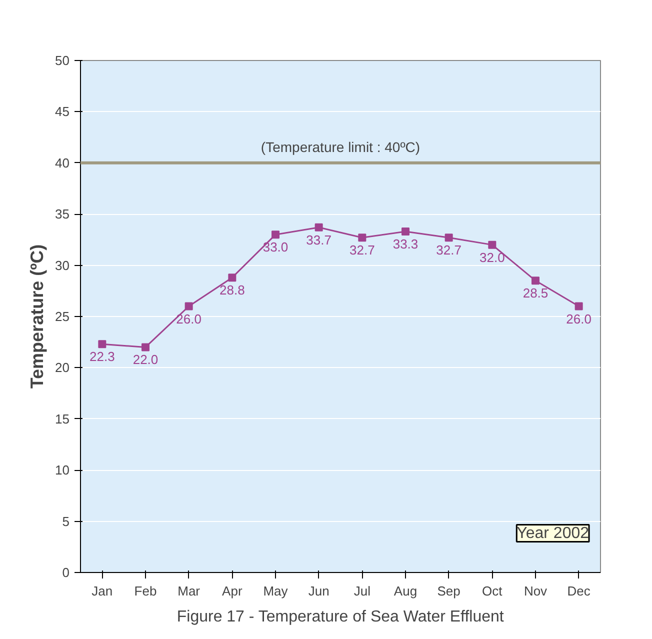  What do you see at coordinates (579, 591) in the screenshot?
I see `x-tick-label: Dec` at bounding box center [579, 591].